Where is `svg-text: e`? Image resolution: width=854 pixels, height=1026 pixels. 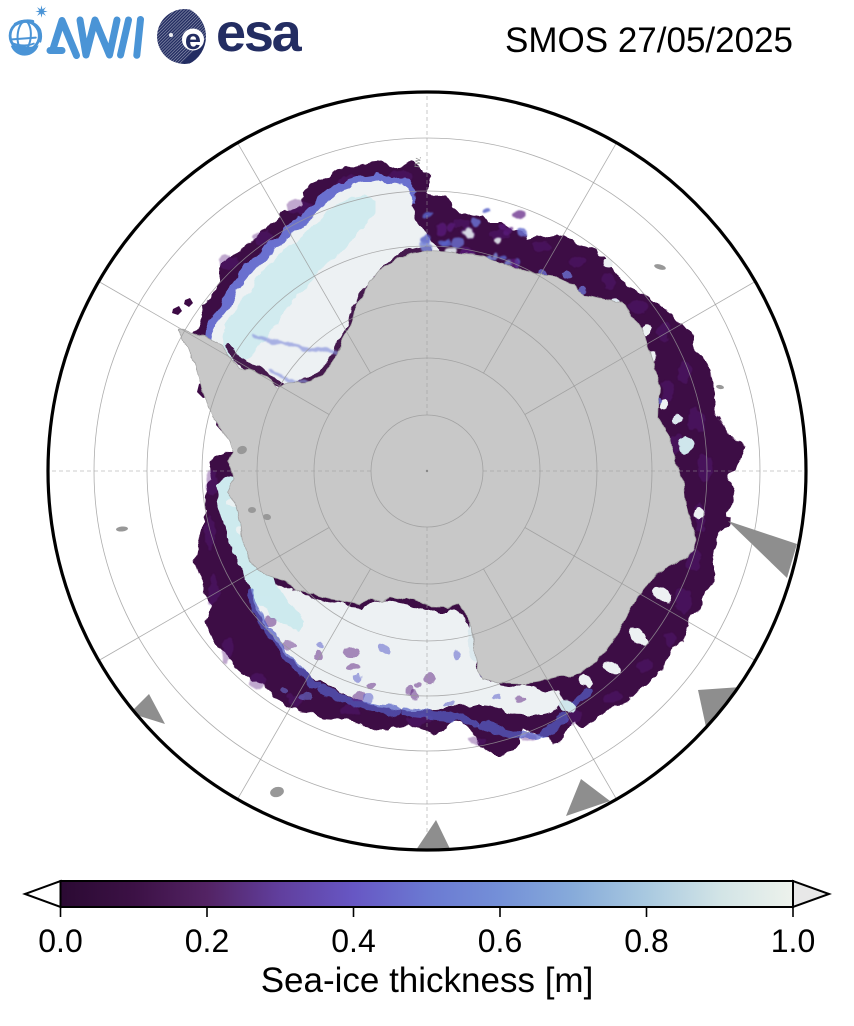 svg-text: e is located at coordinates (193, 40).